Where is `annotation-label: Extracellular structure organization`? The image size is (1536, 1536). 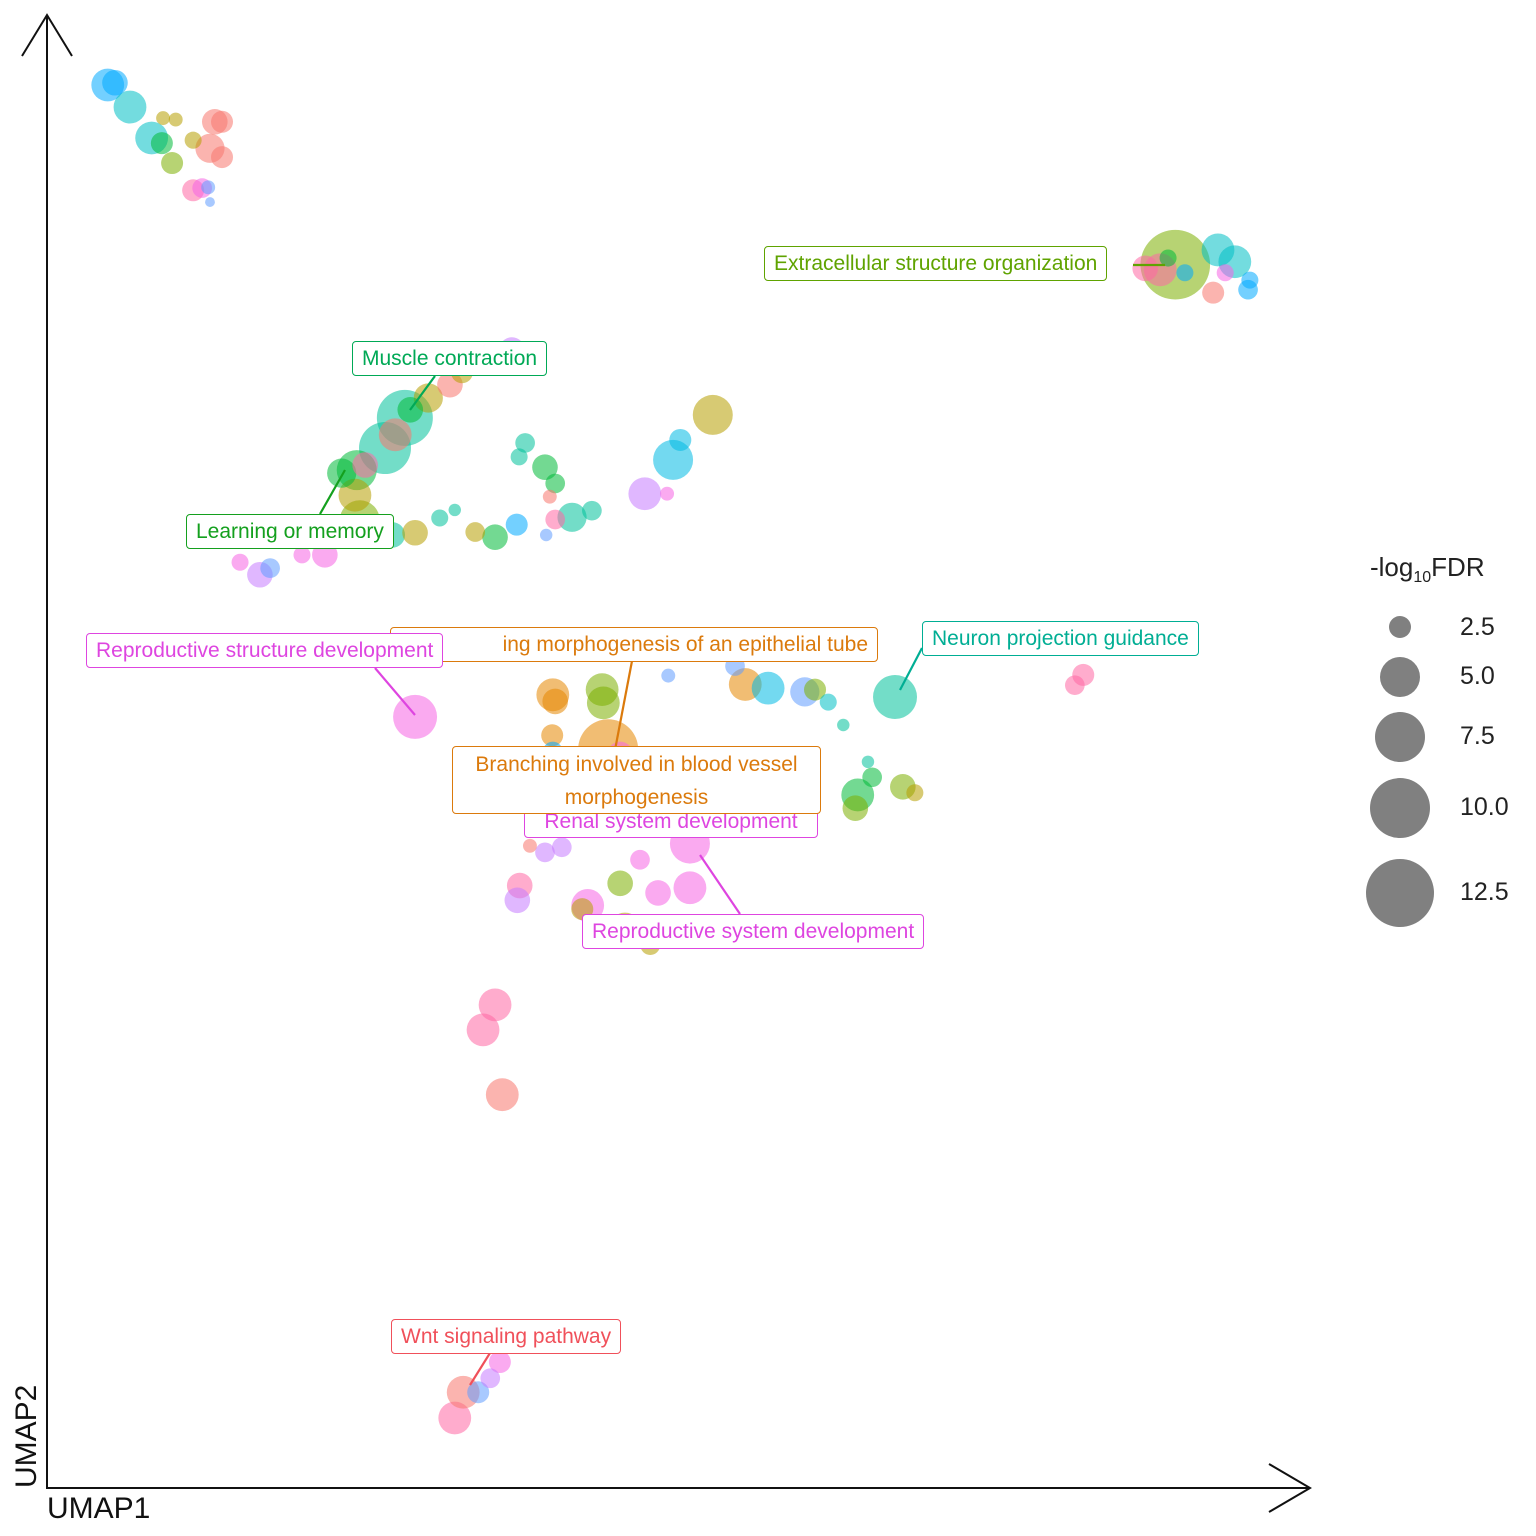
annotation-label: Extracellular structure organization is located at coordinates (936, 263).